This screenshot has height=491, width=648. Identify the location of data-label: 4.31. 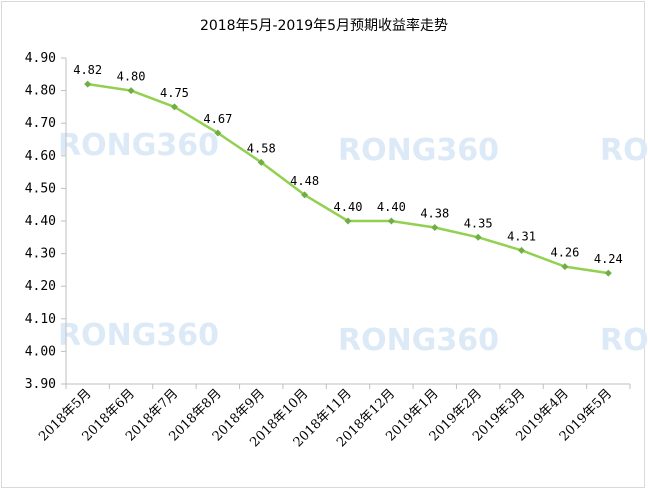
(521, 236).